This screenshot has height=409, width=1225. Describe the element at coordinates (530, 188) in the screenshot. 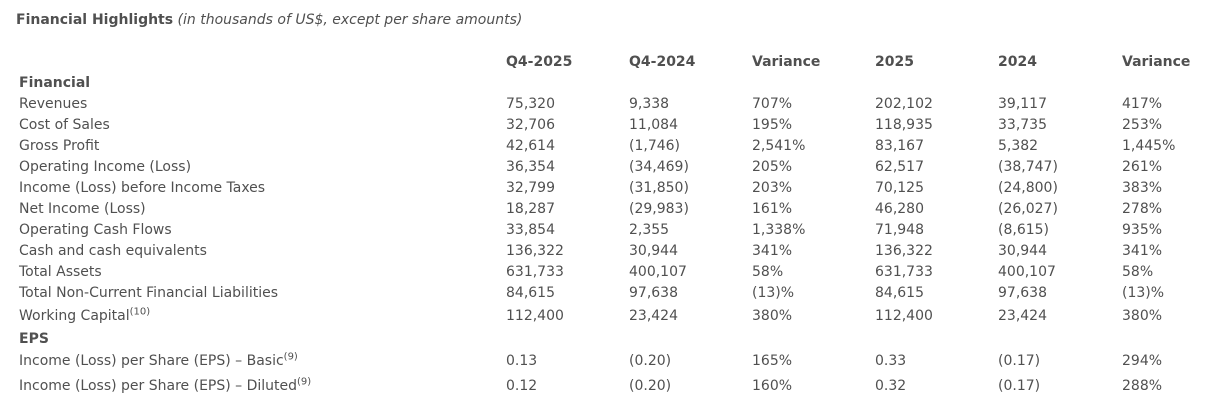

I see `table-cell: 32,799` at that location.